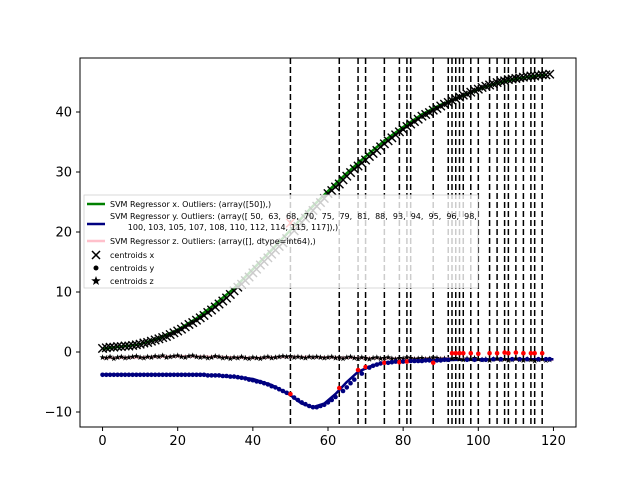 The width and height of the screenshot is (640, 480). What do you see at coordinates (281, 241) in the screenshot?
I see `legend-box` at bounding box center [281, 241].